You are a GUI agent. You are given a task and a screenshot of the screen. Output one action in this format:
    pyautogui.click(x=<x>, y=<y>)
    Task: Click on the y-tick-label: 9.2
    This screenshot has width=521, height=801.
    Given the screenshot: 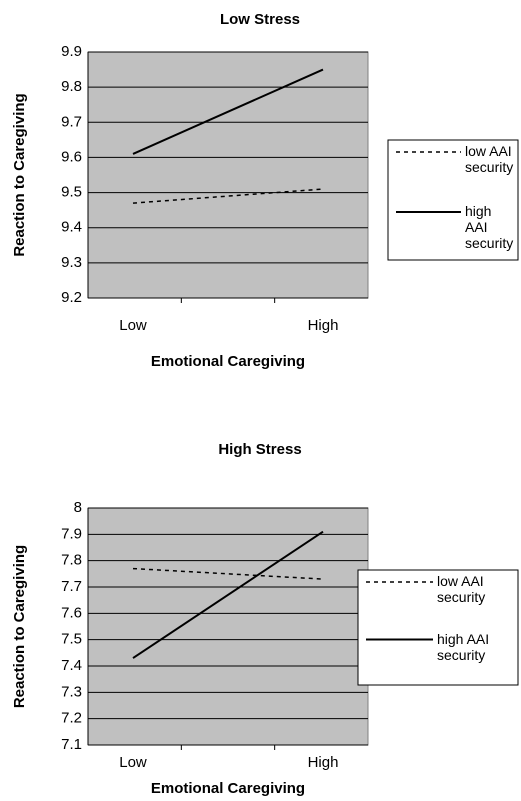 What is the action you would take?
    pyautogui.click(x=71, y=297)
    